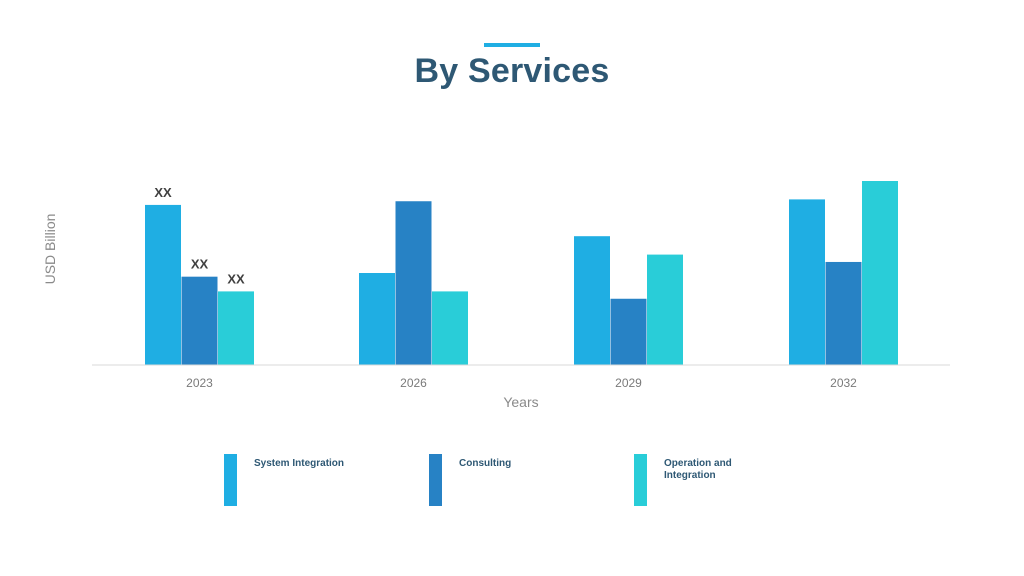 The width and height of the screenshot is (1024, 576). What do you see at coordinates (521, 383) in the screenshot?
I see `x-tick-labels: 2023 2026 2029 2032` at bounding box center [521, 383].